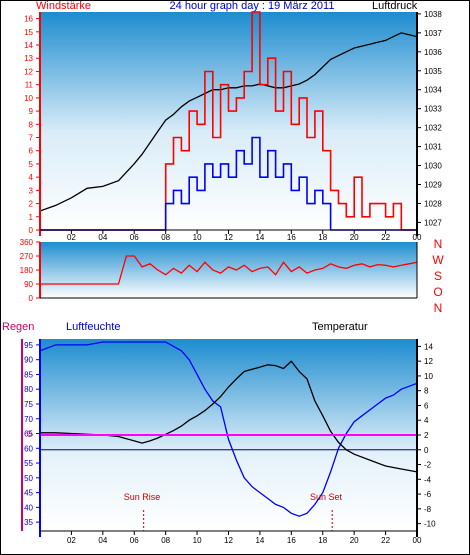 Image resolution: width=470 pixels, height=555 pixels. What do you see at coordinates (395, 6) in the screenshot?
I see `pressure-axis-label: Luftdruck` at bounding box center [395, 6].